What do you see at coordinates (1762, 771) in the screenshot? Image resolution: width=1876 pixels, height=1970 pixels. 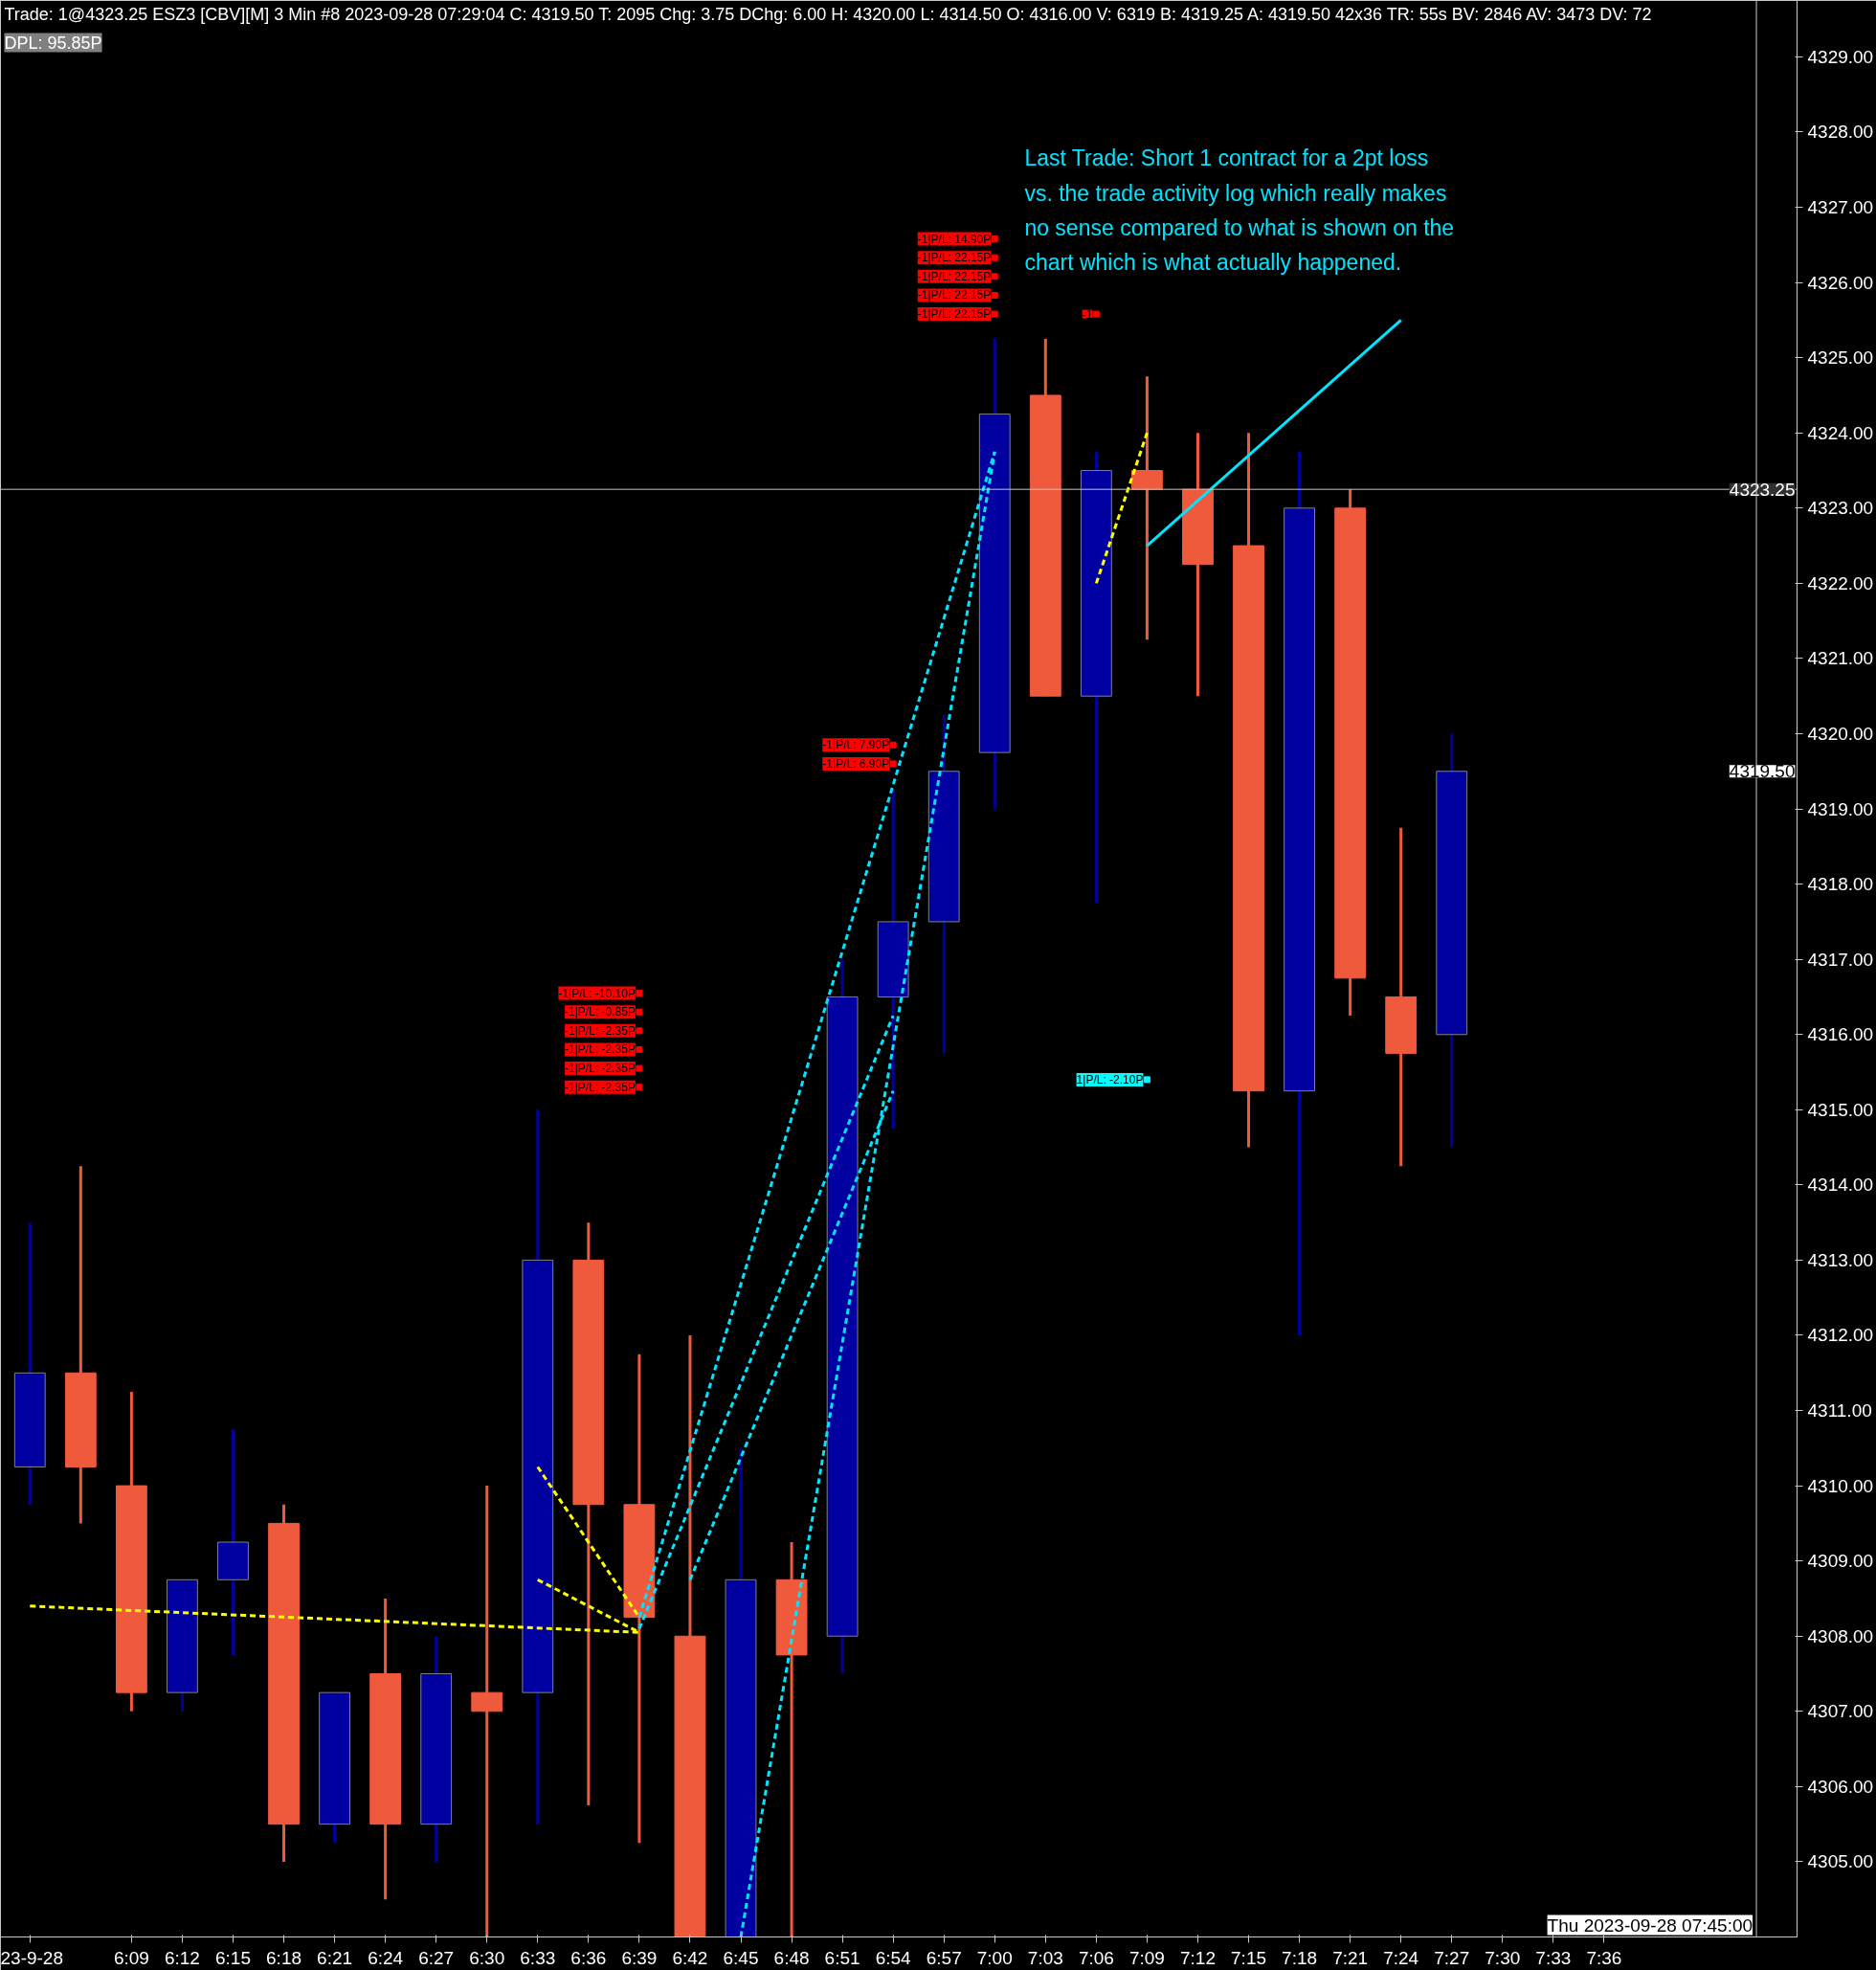 I see `annotation: 4319.50` at bounding box center [1762, 771].